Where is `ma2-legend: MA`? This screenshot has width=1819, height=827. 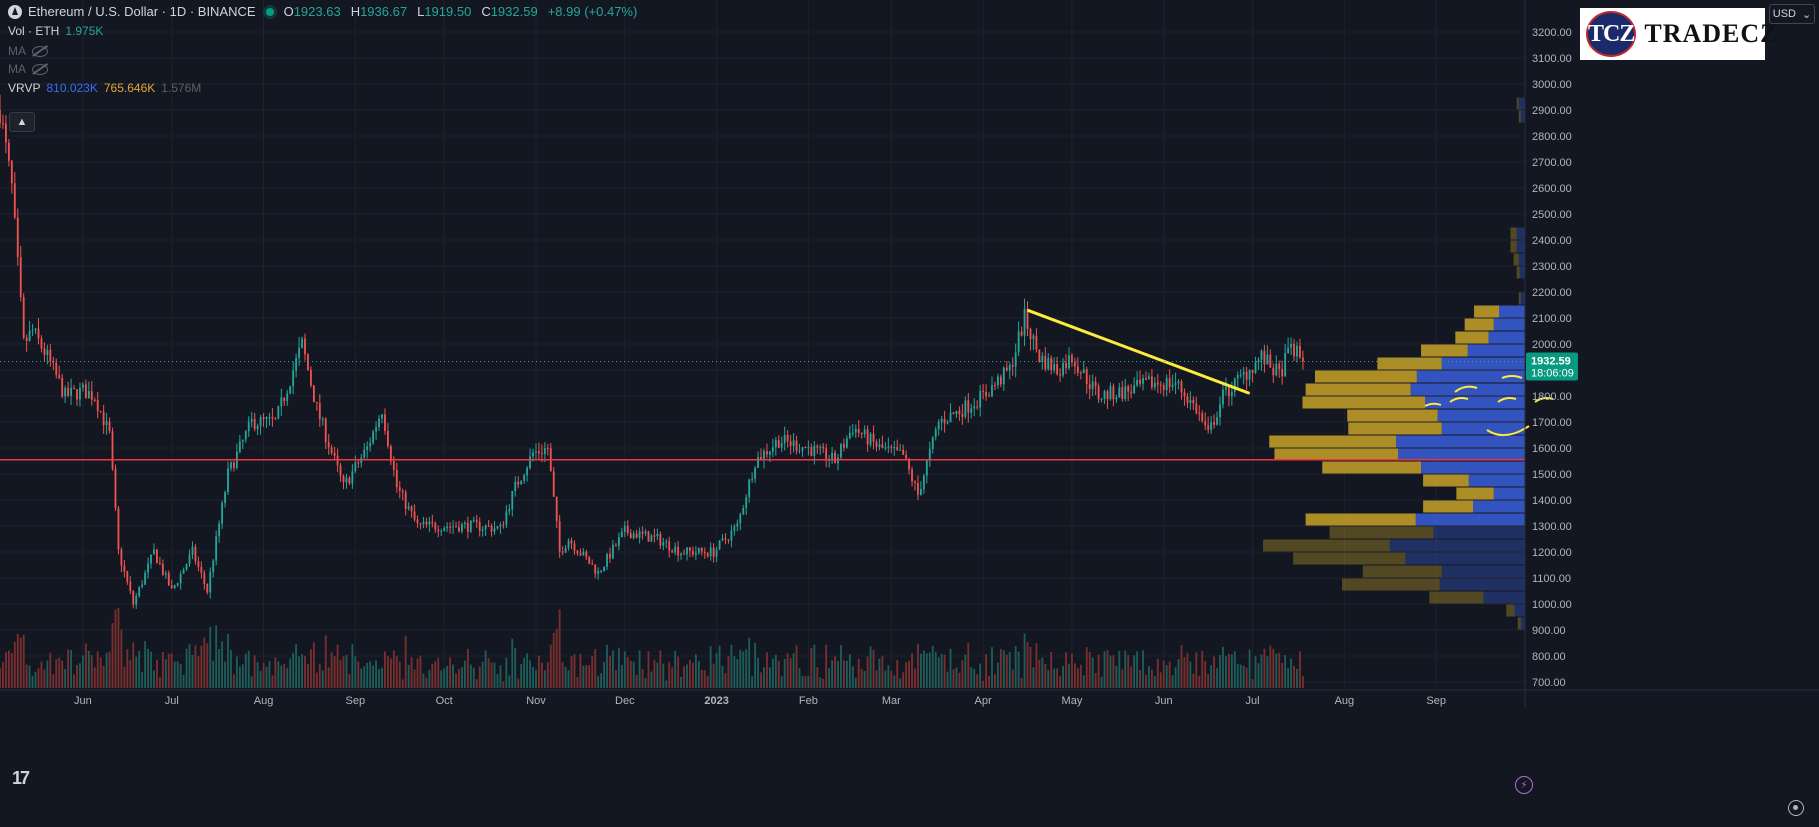
ma2-legend: MA is located at coordinates (28, 69).